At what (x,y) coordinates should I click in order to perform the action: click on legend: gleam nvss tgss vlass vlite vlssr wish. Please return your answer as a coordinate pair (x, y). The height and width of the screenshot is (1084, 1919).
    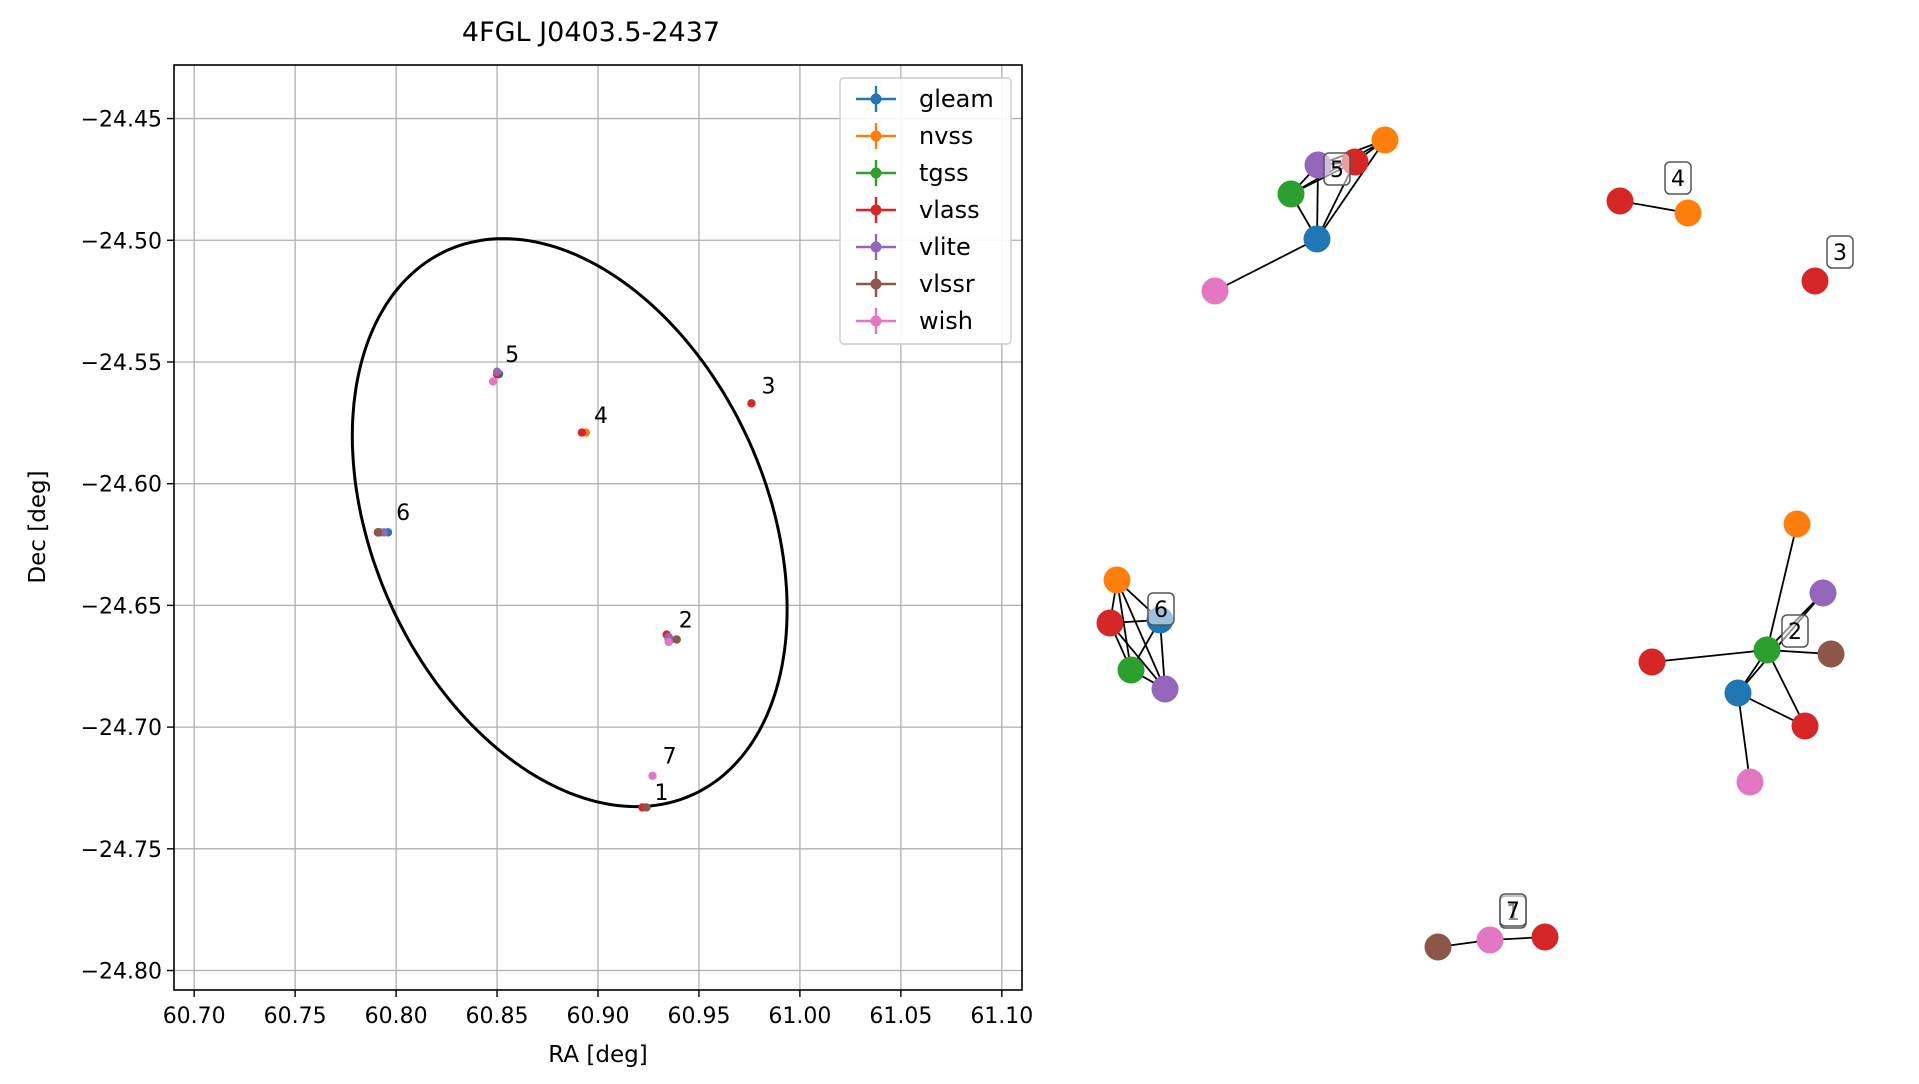
    Looking at the image, I should click on (925, 211).